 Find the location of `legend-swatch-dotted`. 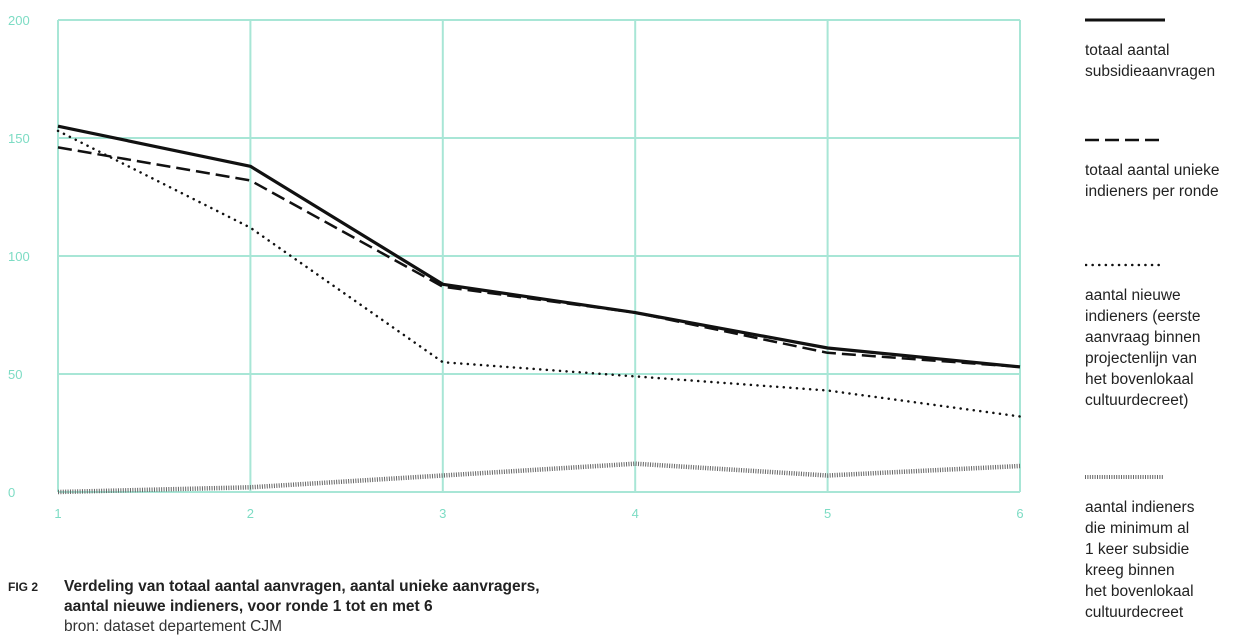

legend-swatch-dotted is located at coordinates (1126, 265).